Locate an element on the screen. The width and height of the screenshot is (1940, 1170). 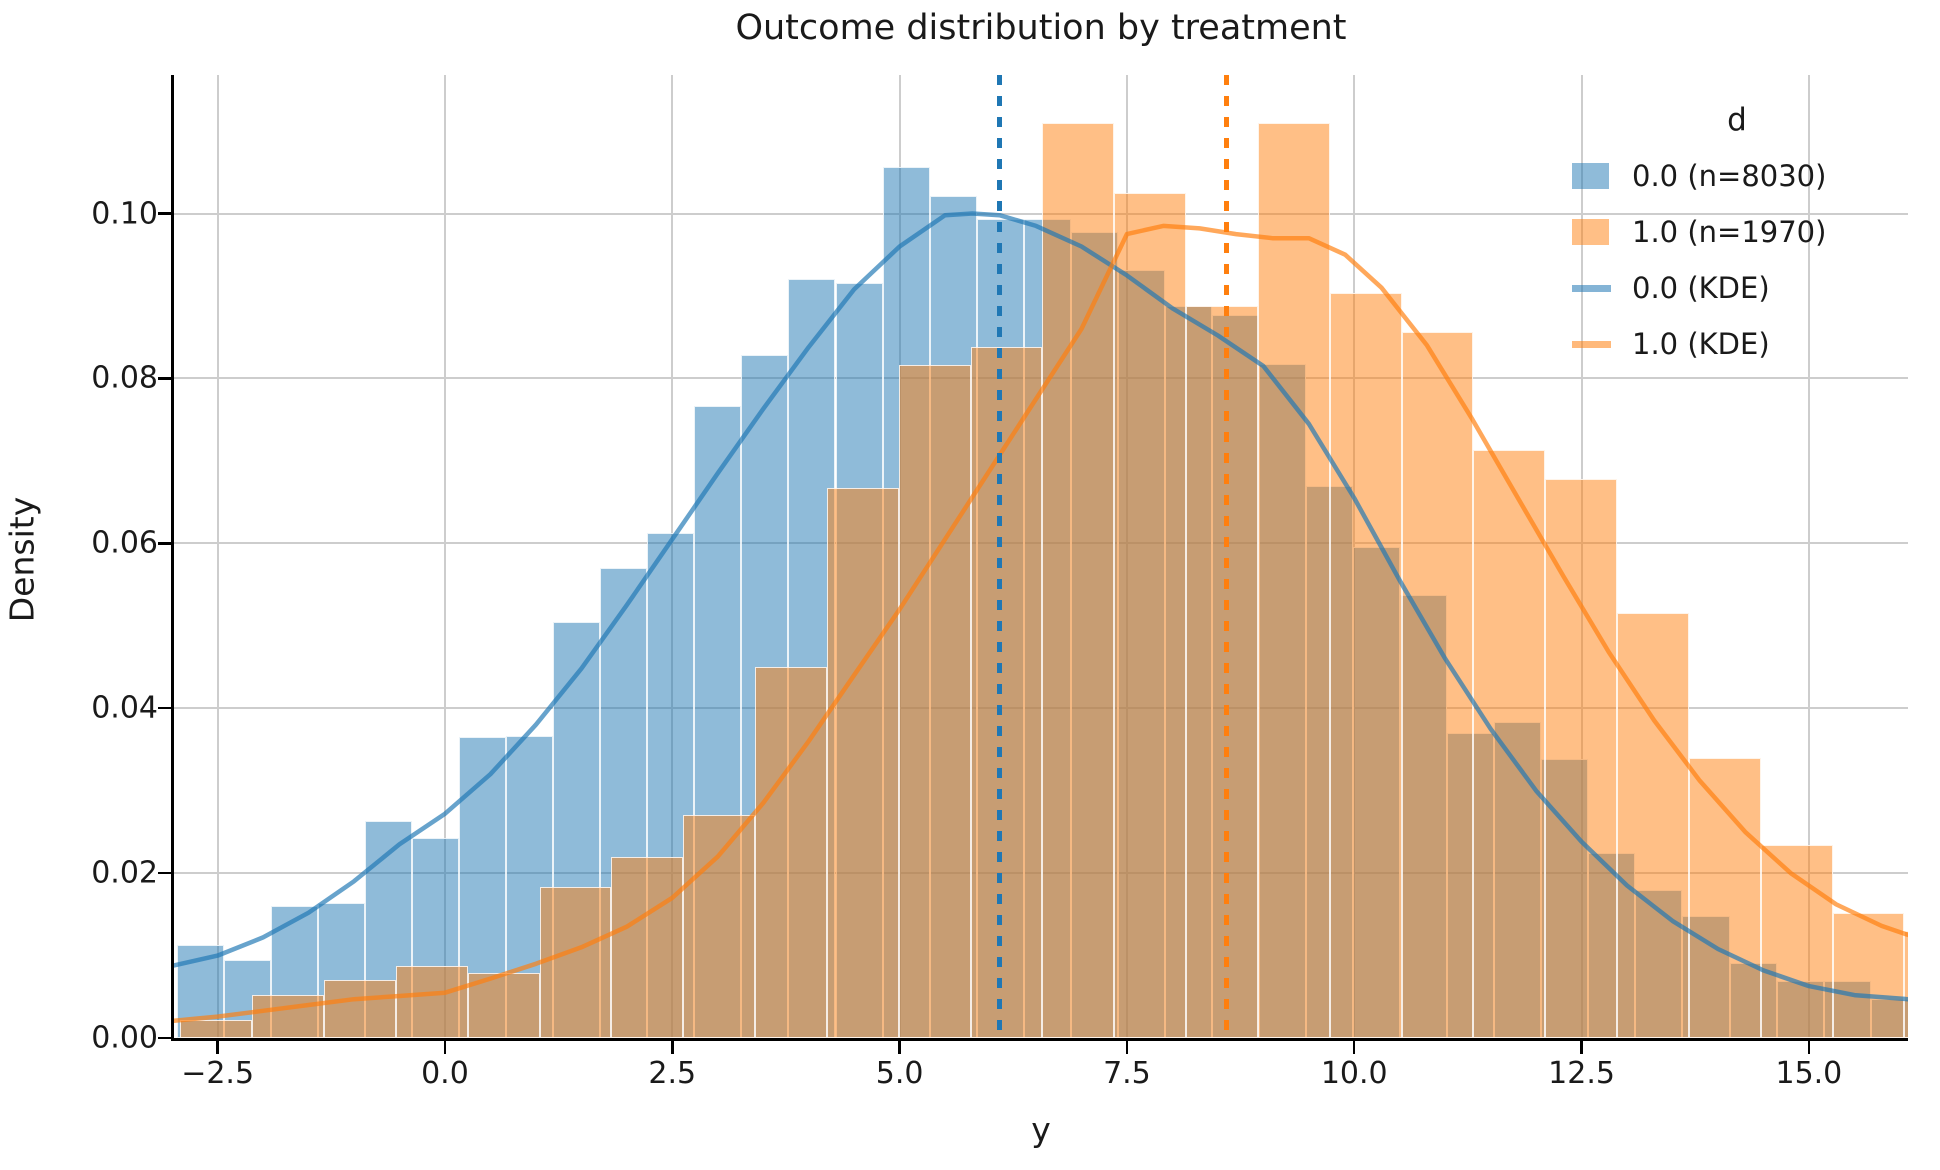
x-tick-label: −2.5 is located at coordinates (218, 1073).